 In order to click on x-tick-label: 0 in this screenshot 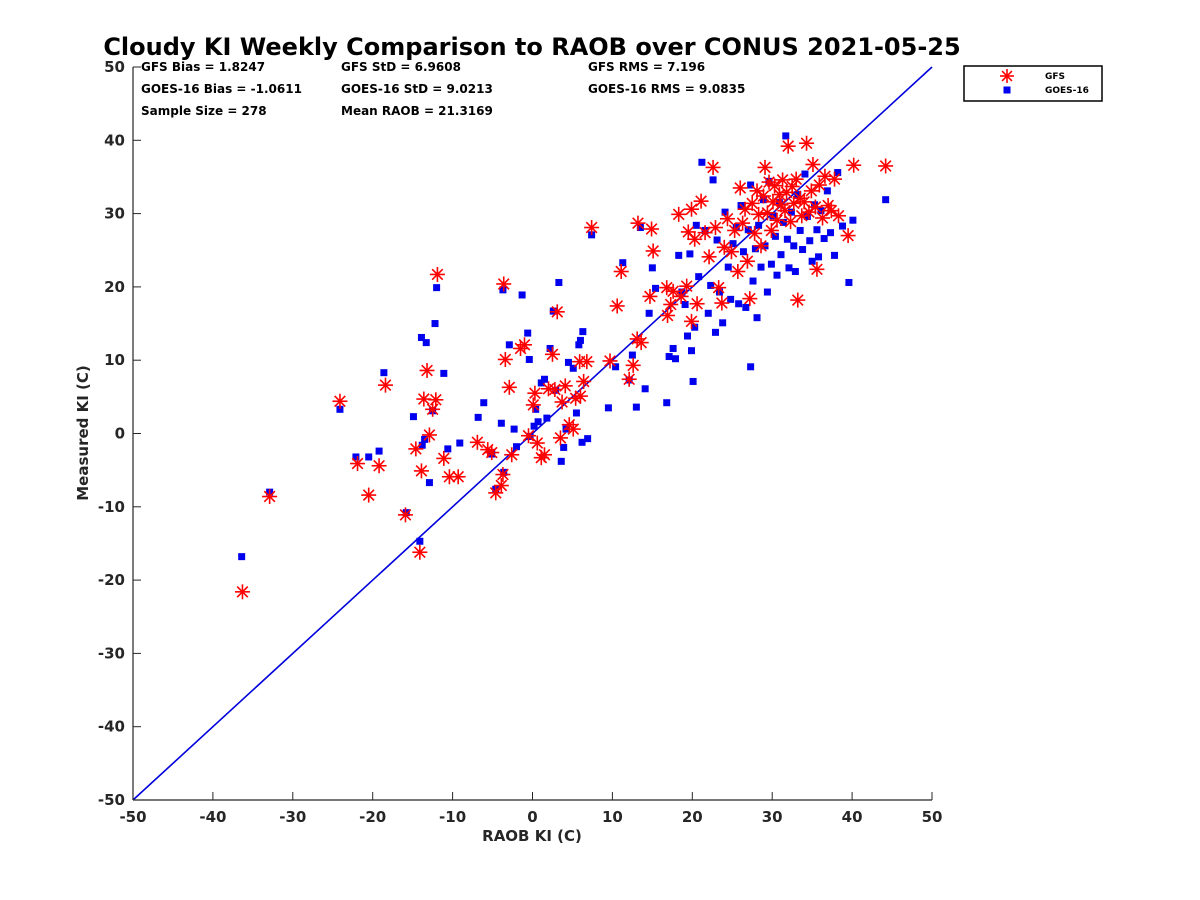, I will do `click(532, 817)`.